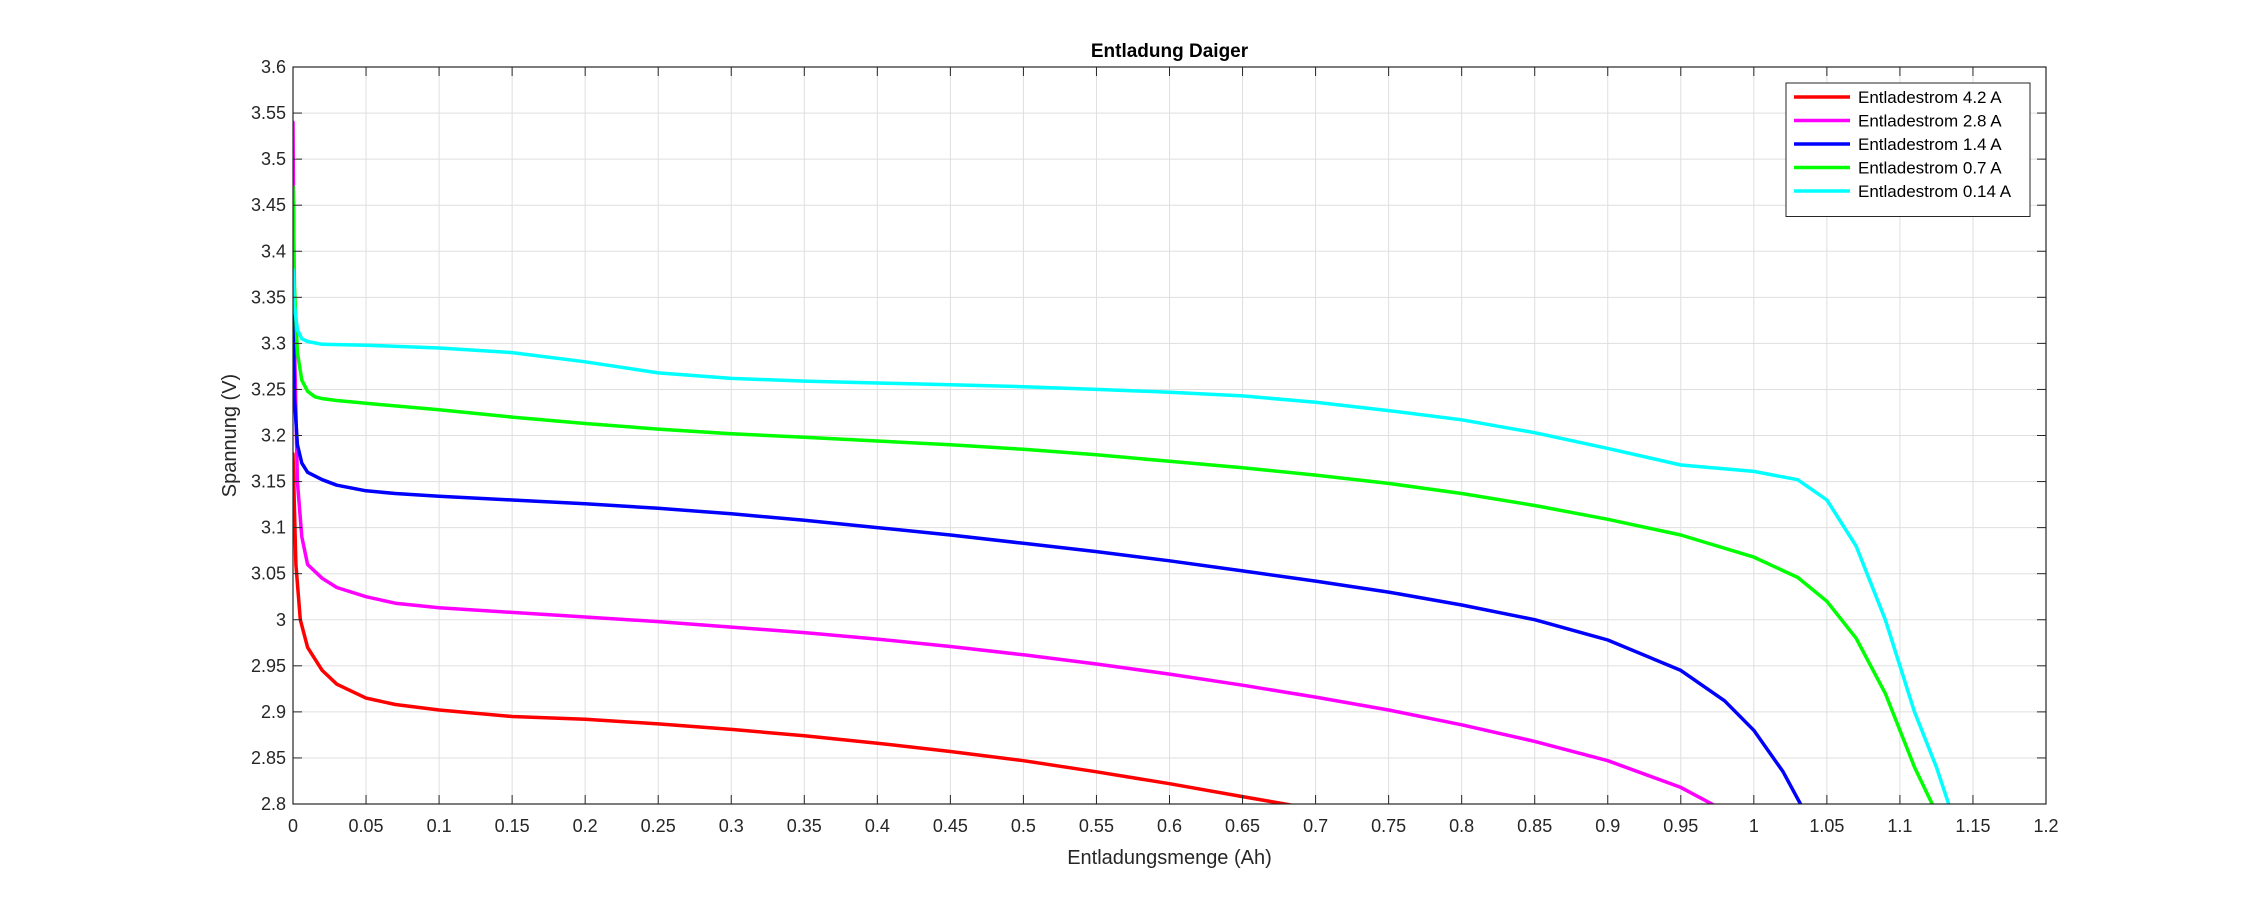 This screenshot has height=905, width=2250. What do you see at coordinates (1935, 191) in the screenshot?
I see `legend-entry: Entladestrom 0.14 A` at bounding box center [1935, 191].